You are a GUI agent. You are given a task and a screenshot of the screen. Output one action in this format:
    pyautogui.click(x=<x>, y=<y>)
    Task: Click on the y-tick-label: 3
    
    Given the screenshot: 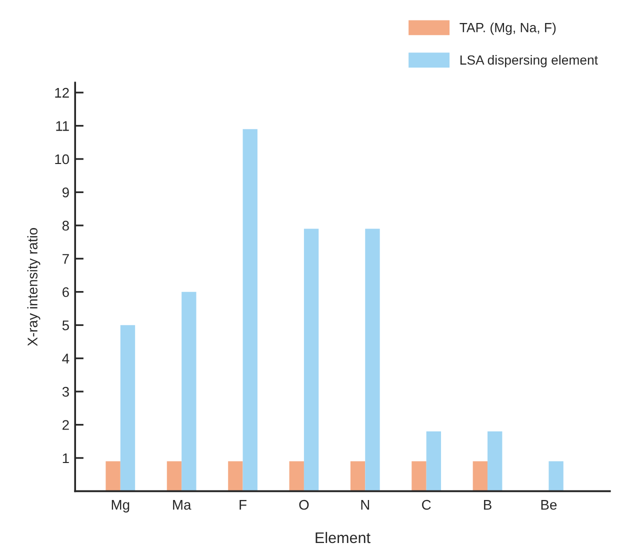 What is the action you would take?
    pyautogui.click(x=65, y=391)
    